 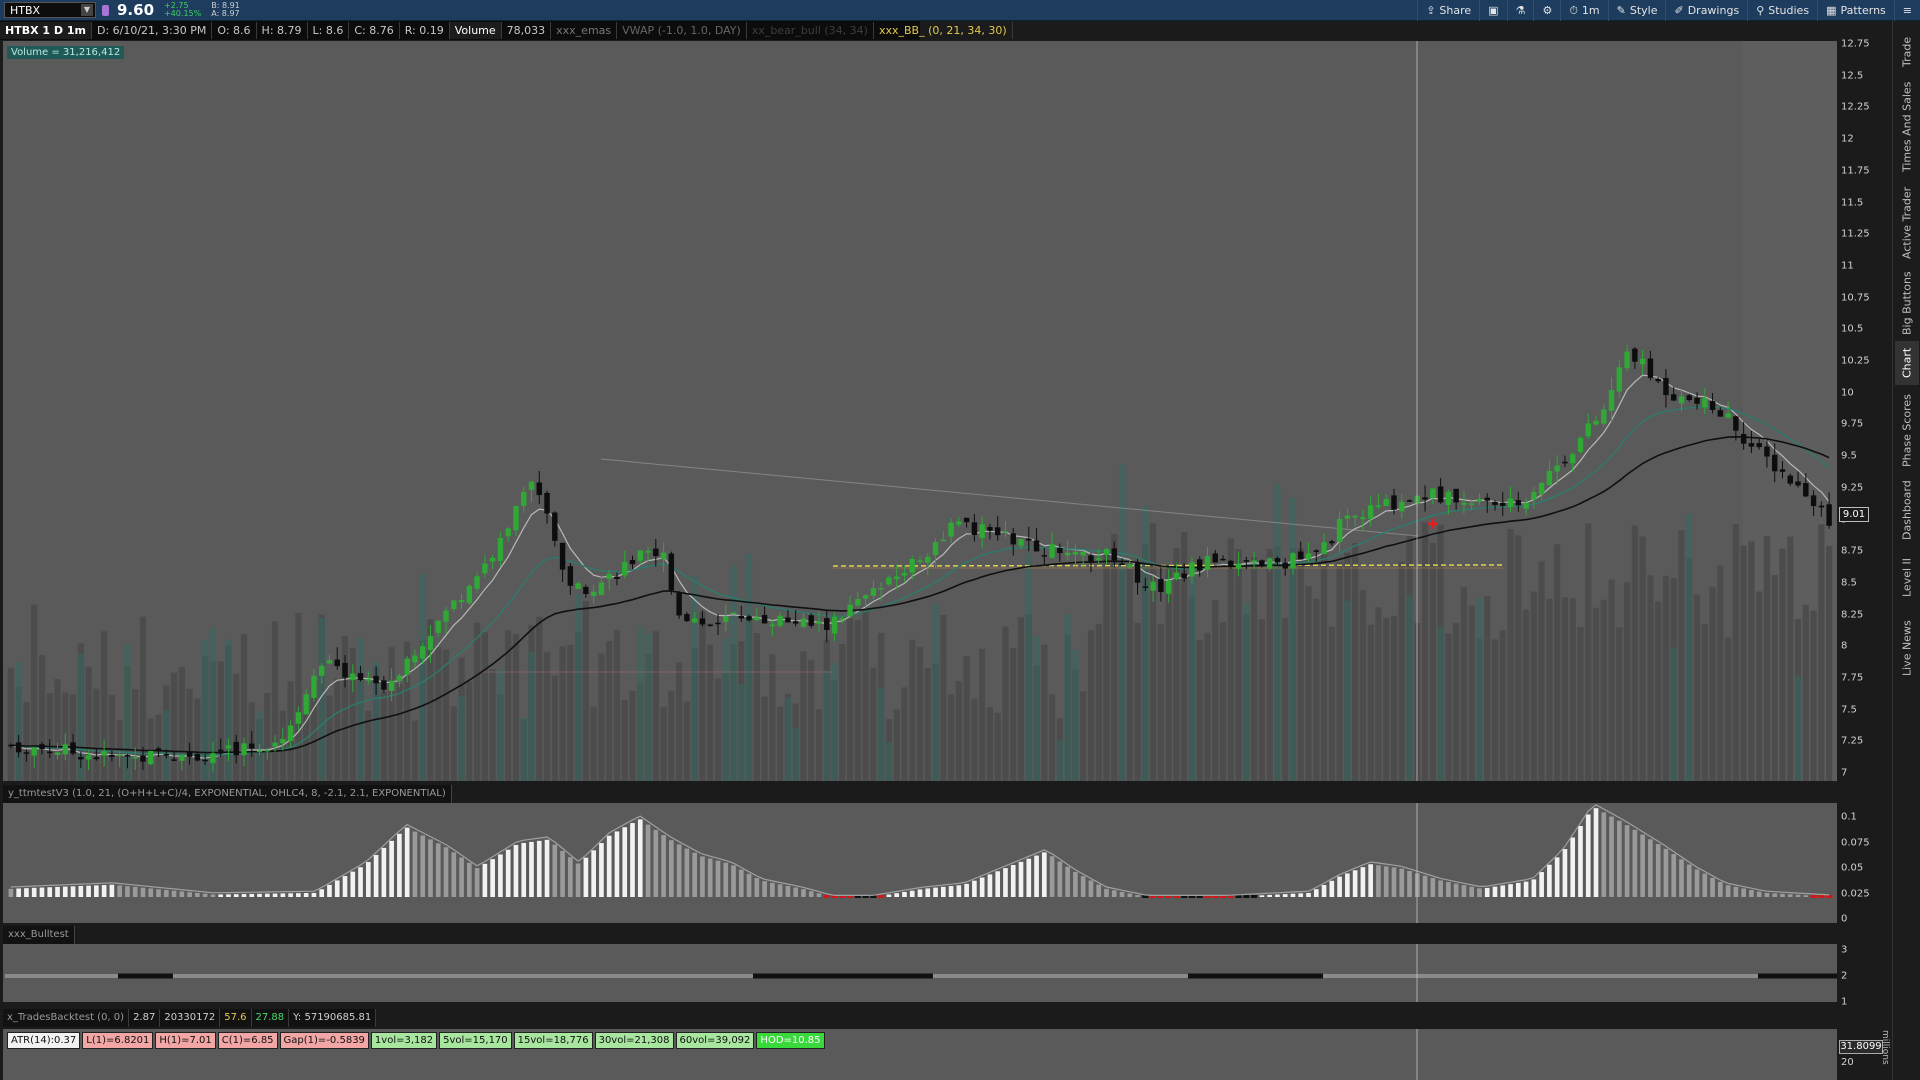 What do you see at coordinates (1907, 648) in the screenshot?
I see `side-tab-live-news: Live News` at bounding box center [1907, 648].